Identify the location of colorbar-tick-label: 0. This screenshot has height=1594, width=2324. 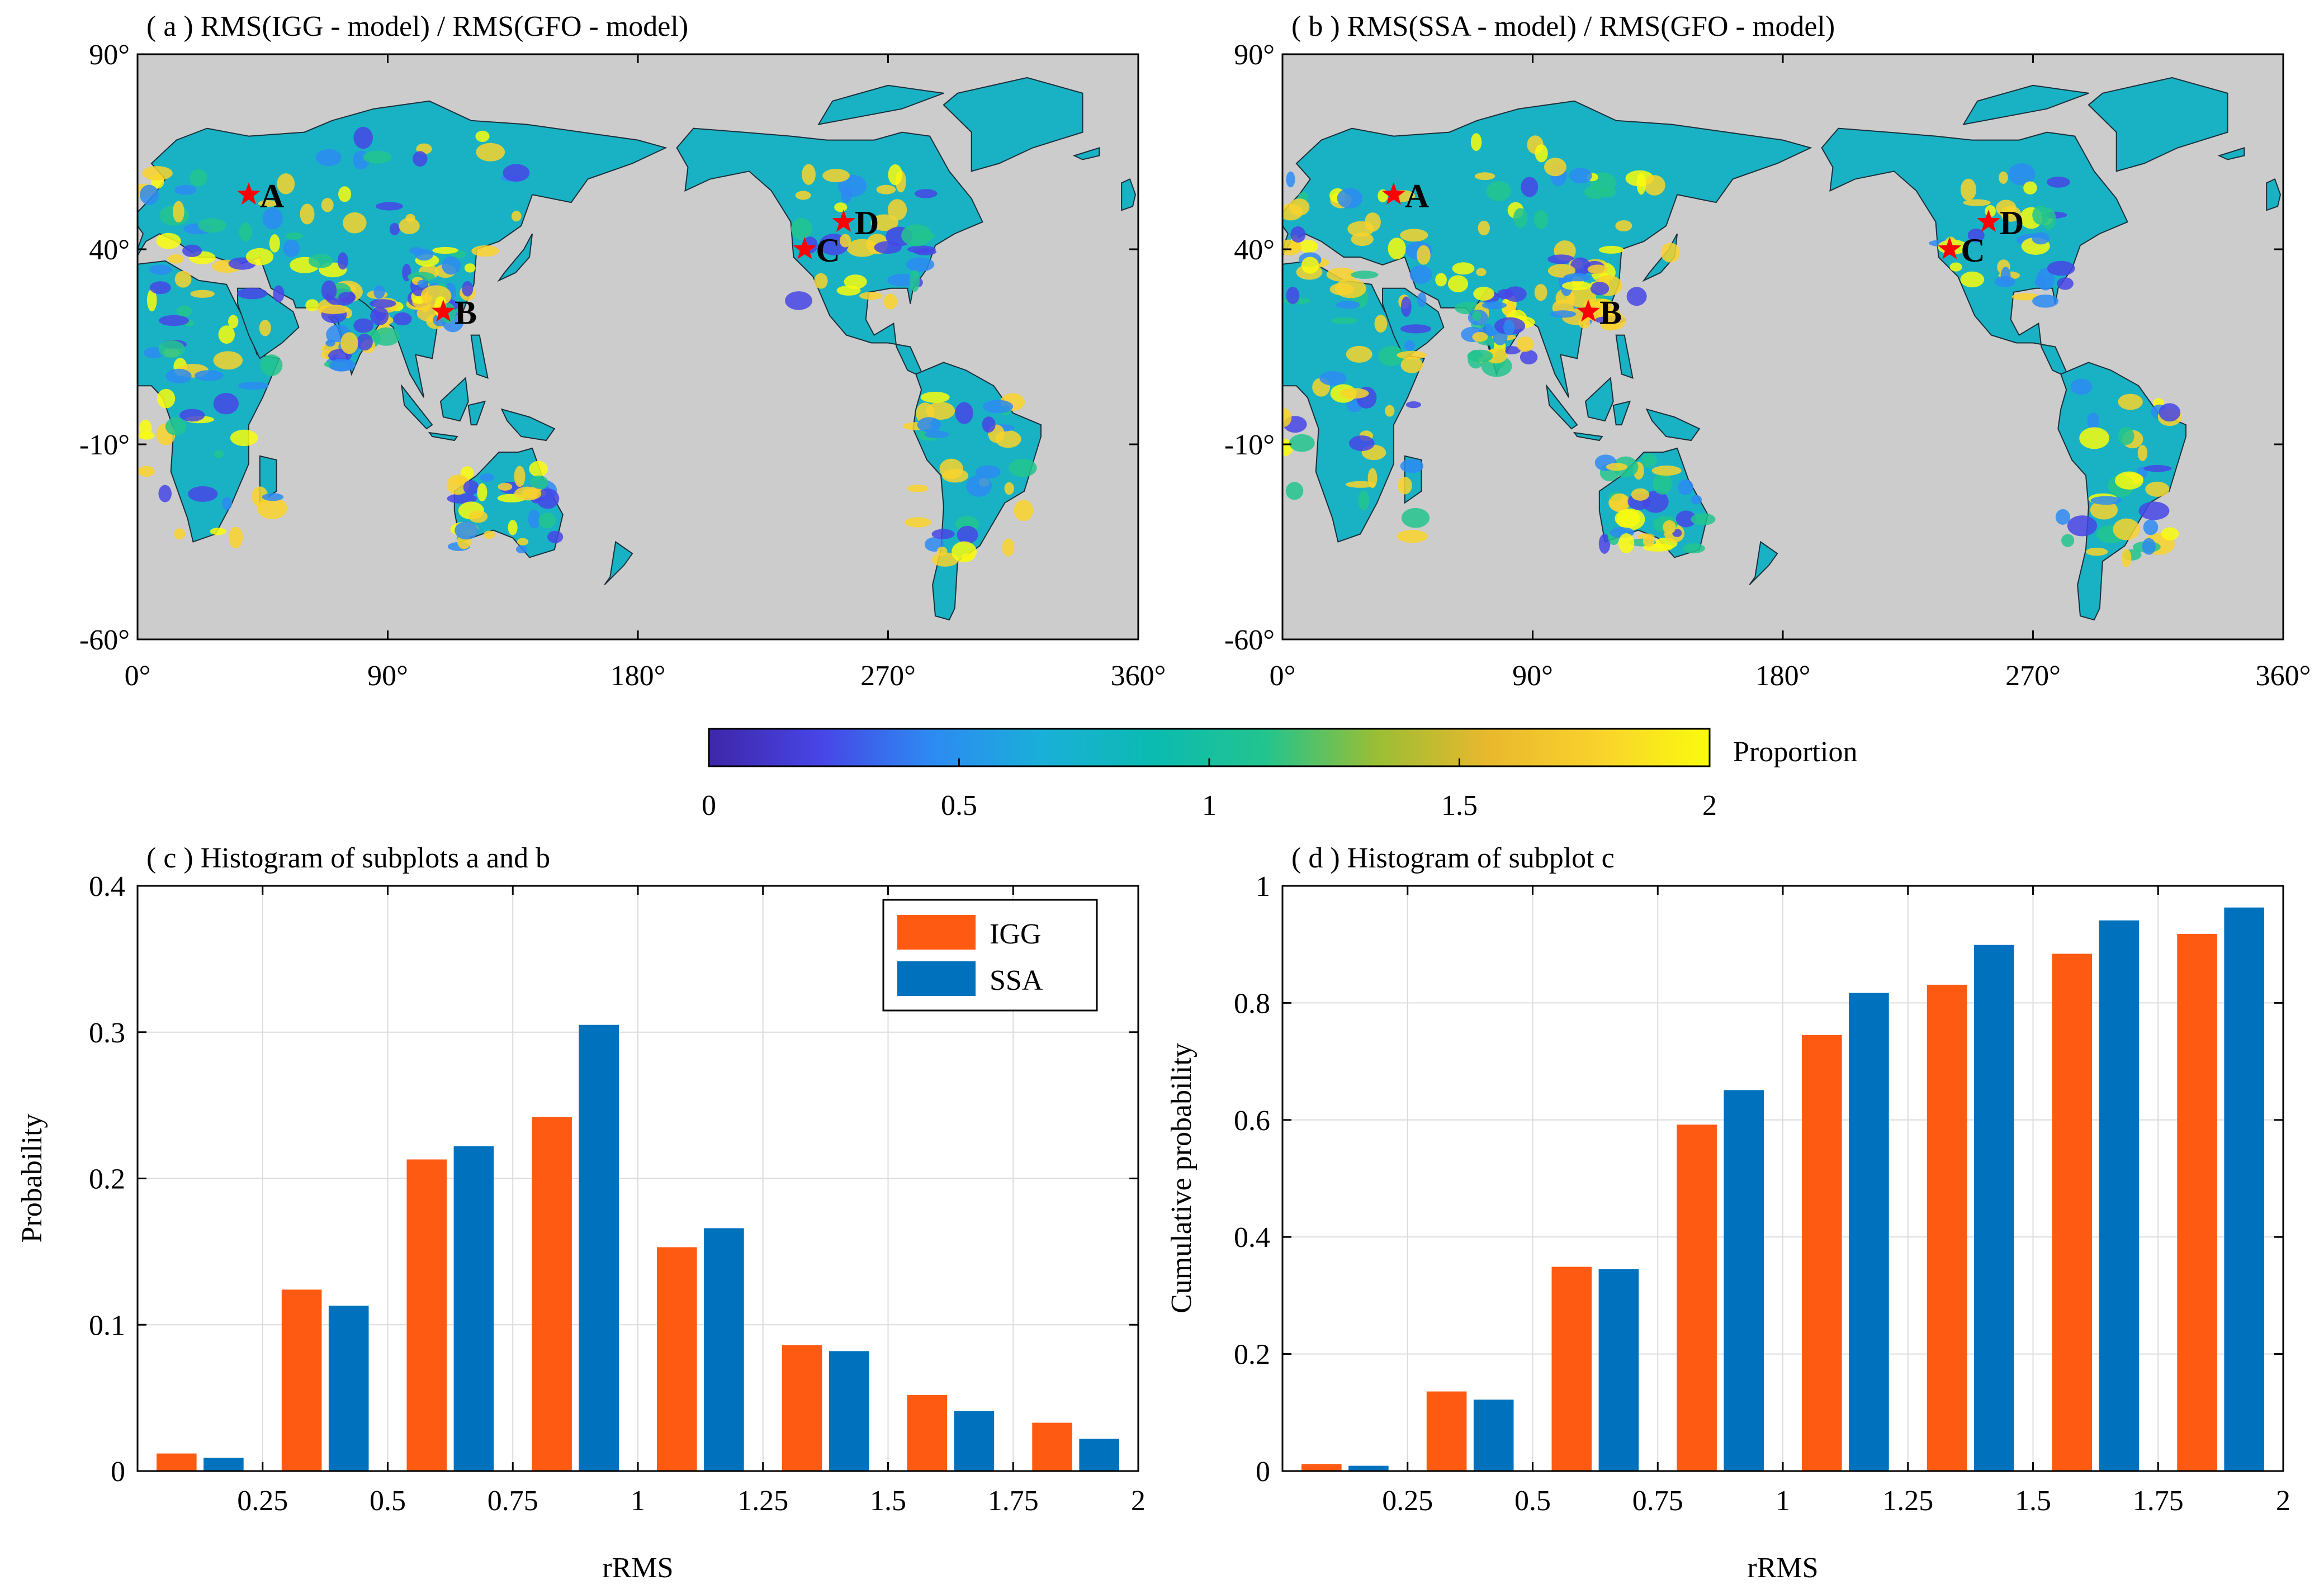
(709, 806).